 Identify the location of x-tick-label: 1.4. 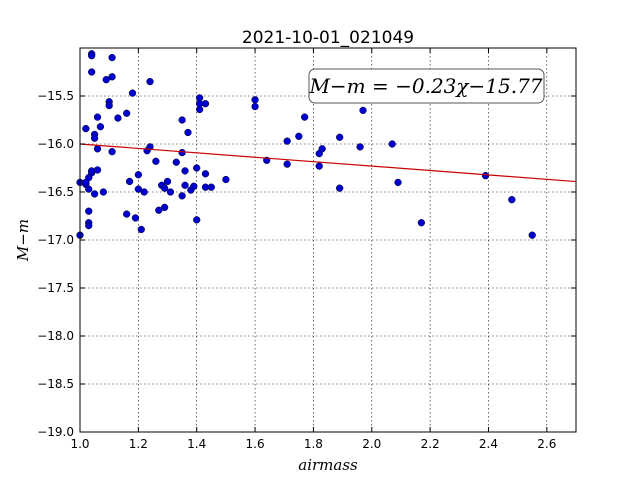
(196, 444).